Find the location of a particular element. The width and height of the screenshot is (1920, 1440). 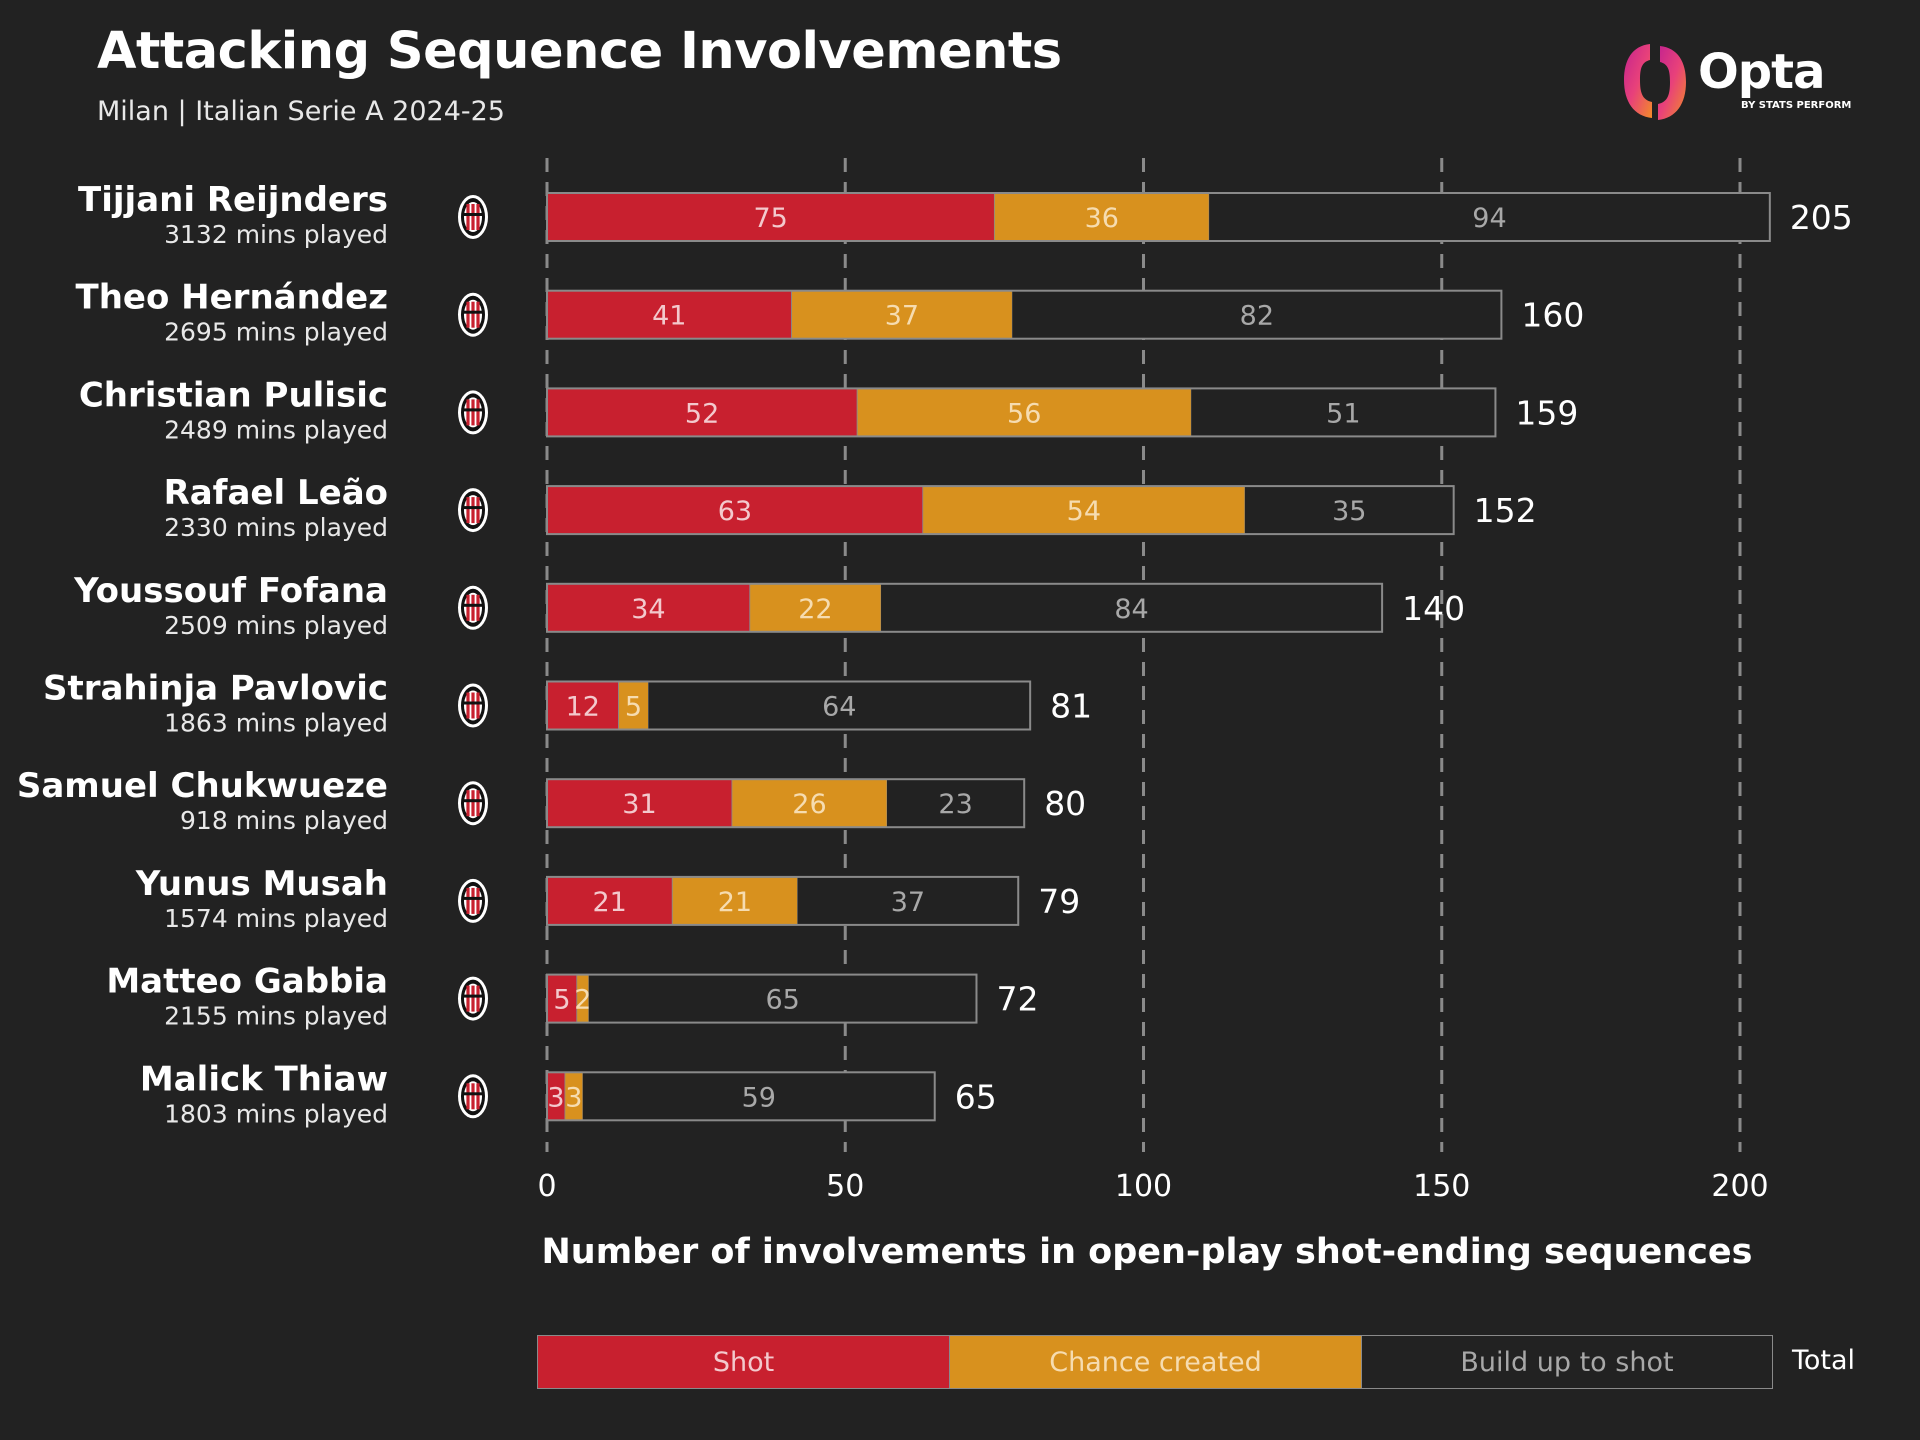

bar-total-label: 72 is located at coordinates (1017, 999).